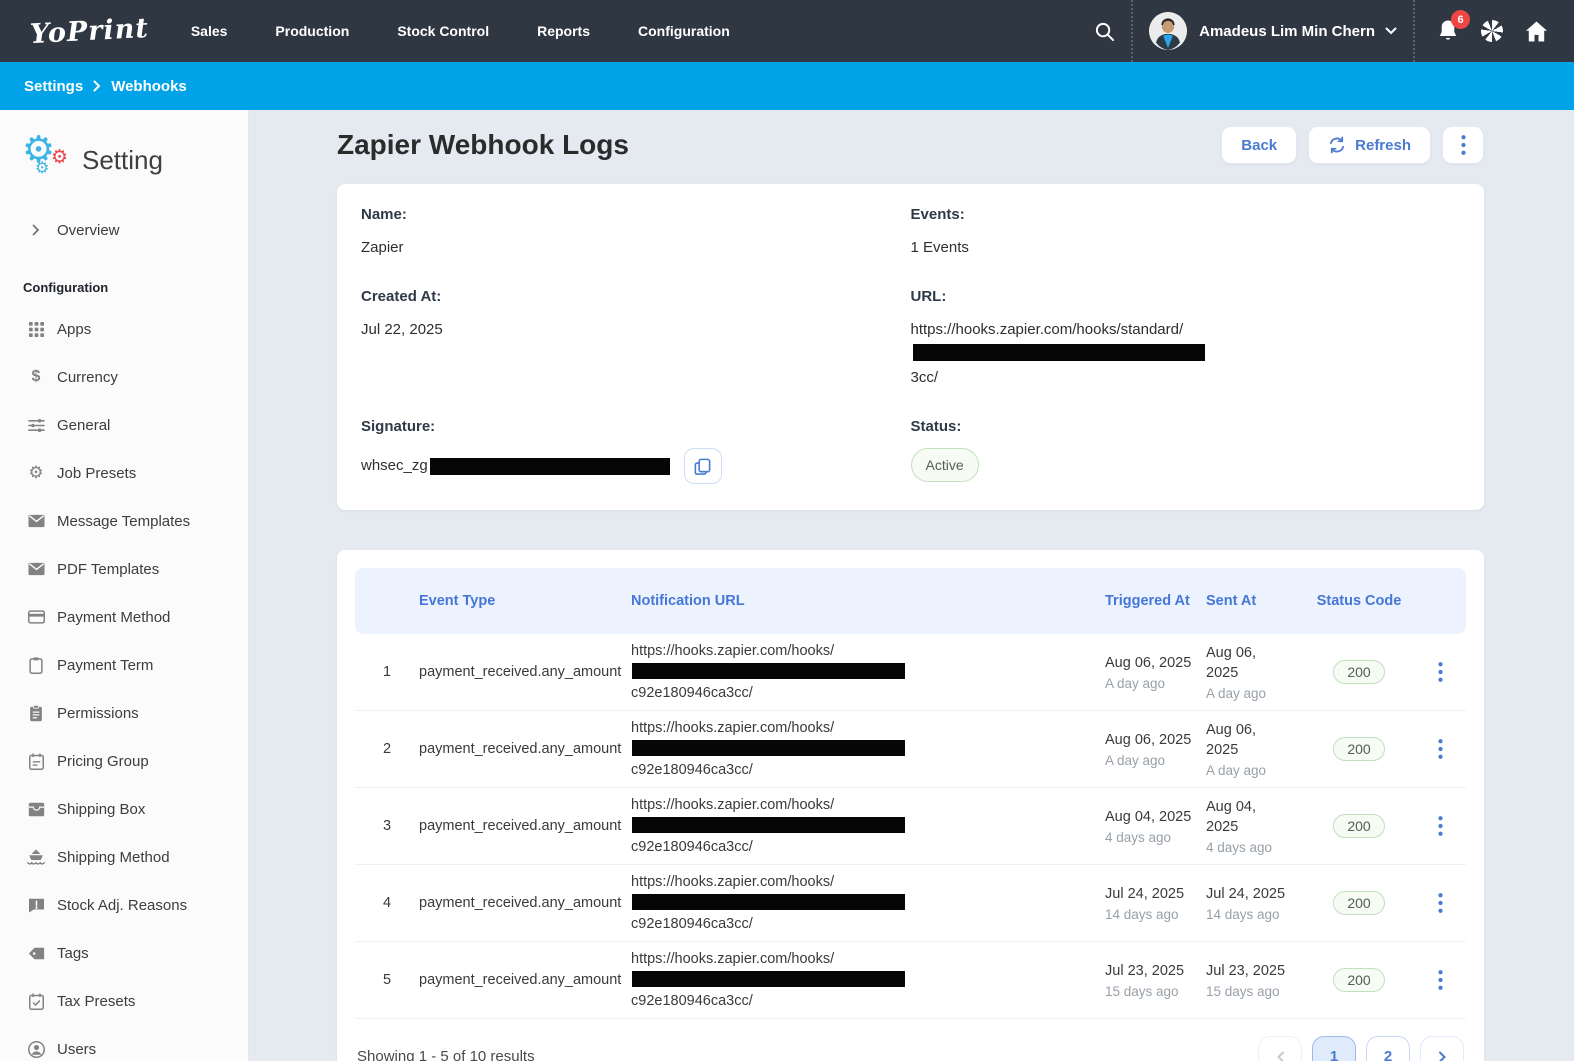 This screenshot has width=1574, height=1061. What do you see at coordinates (84, 425) in the screenshot?
I see `sidebar-item-label: General` at bounding box center [84, 425].